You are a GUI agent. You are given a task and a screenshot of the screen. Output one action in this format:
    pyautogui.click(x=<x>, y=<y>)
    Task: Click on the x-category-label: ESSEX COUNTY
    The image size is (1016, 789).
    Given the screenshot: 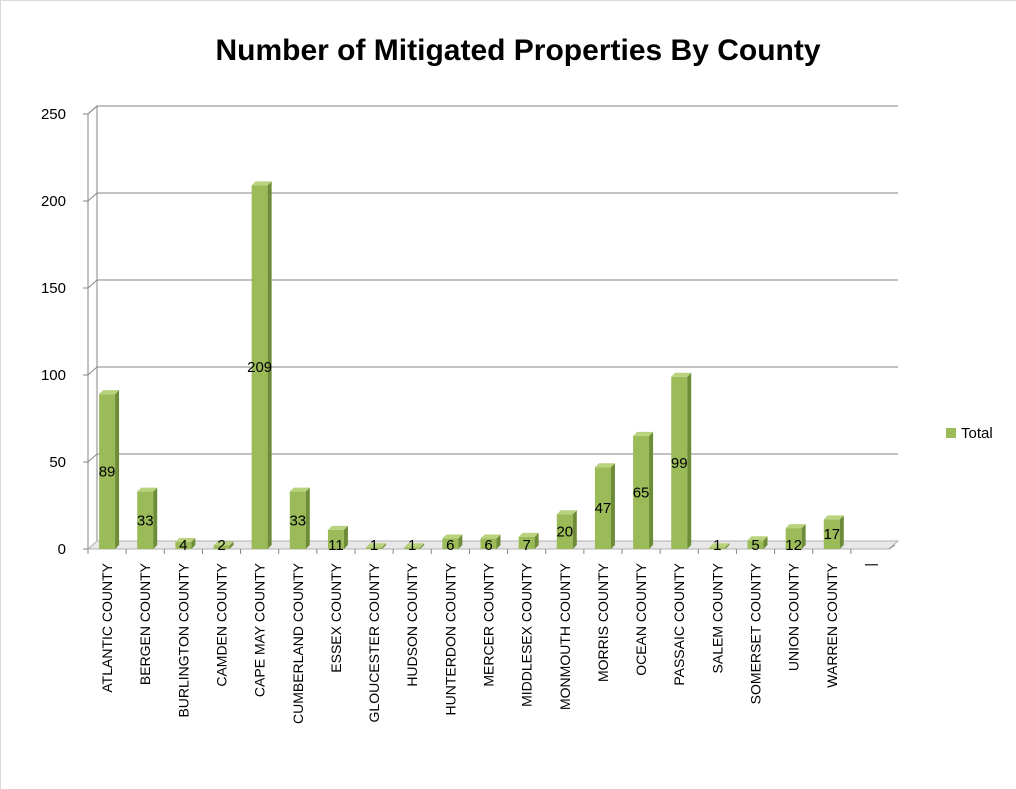 What is the action you would take?
    pyautogui.click(x=336, y=617)
    